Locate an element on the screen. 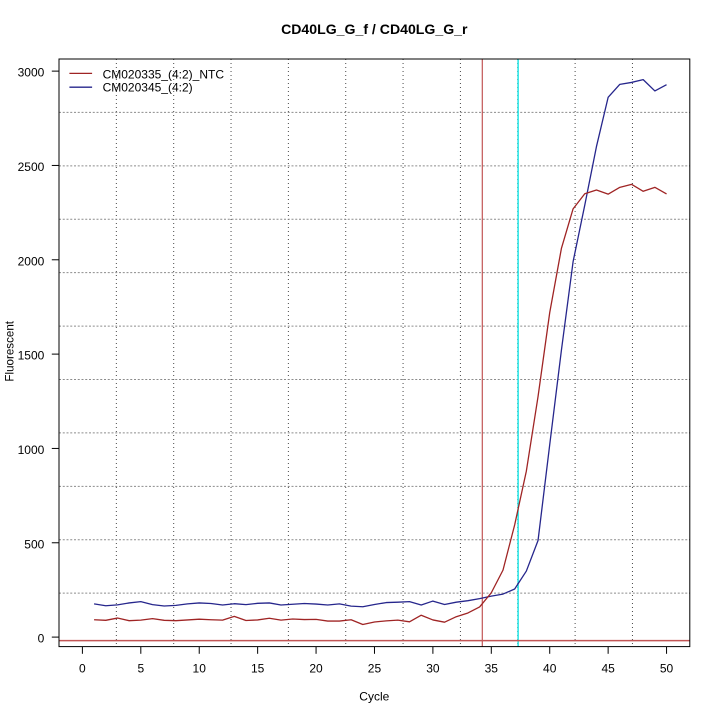  svg-text: 500 is located at coordinates (34, 544).